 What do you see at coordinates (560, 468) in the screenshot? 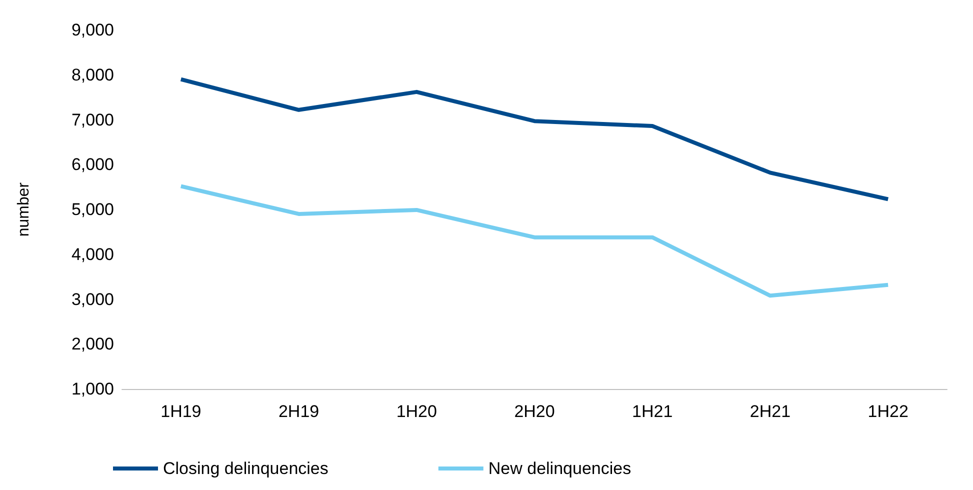
I see `legend-label: New delinquencies` at bounding box center [560, 468].